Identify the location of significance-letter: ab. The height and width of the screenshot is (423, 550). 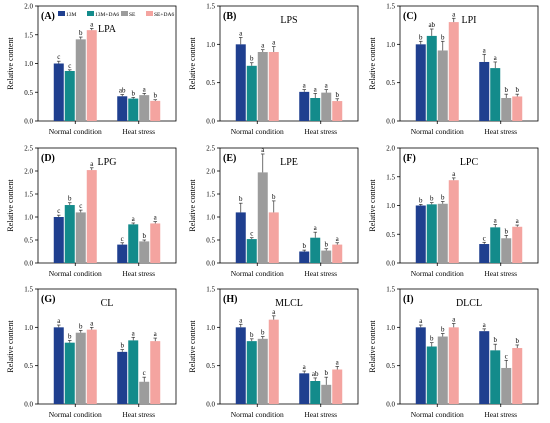
(122, 91).